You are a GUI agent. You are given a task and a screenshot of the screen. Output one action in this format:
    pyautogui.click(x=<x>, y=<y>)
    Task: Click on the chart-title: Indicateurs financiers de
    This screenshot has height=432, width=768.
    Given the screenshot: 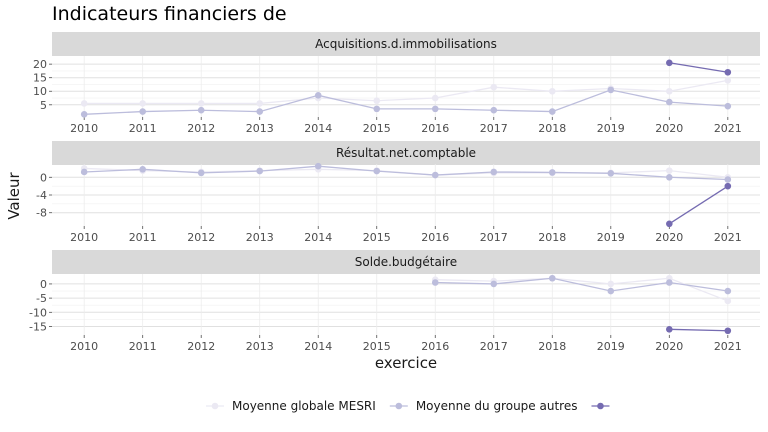 What is the action you would take?
    pyautogui.click(x=169, y=14)
    